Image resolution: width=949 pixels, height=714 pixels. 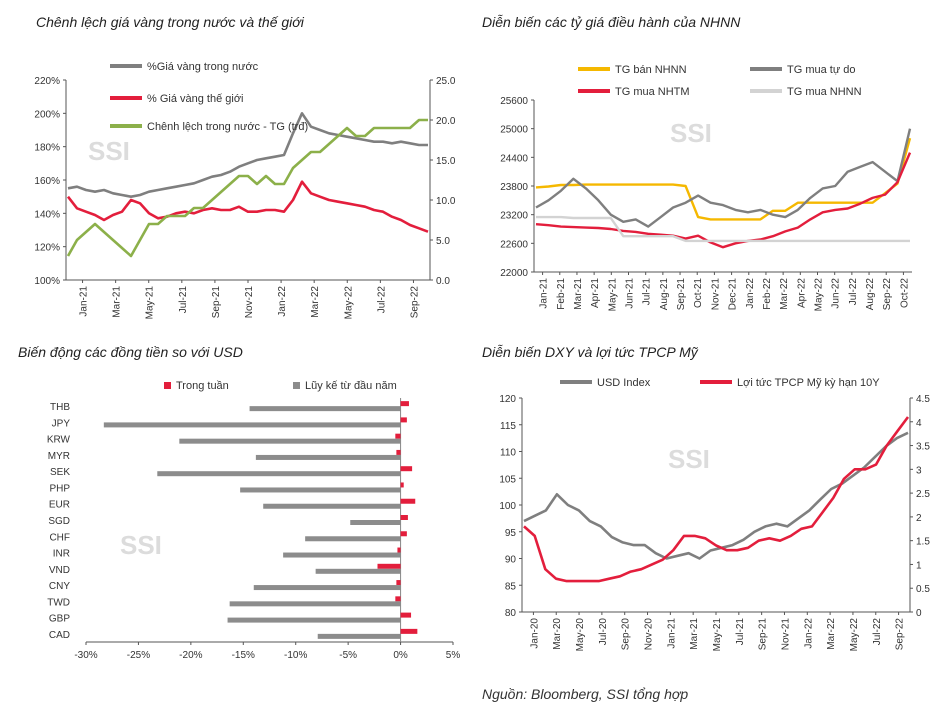 I want to click on category-label: SGD, so click(x=59, y=521).